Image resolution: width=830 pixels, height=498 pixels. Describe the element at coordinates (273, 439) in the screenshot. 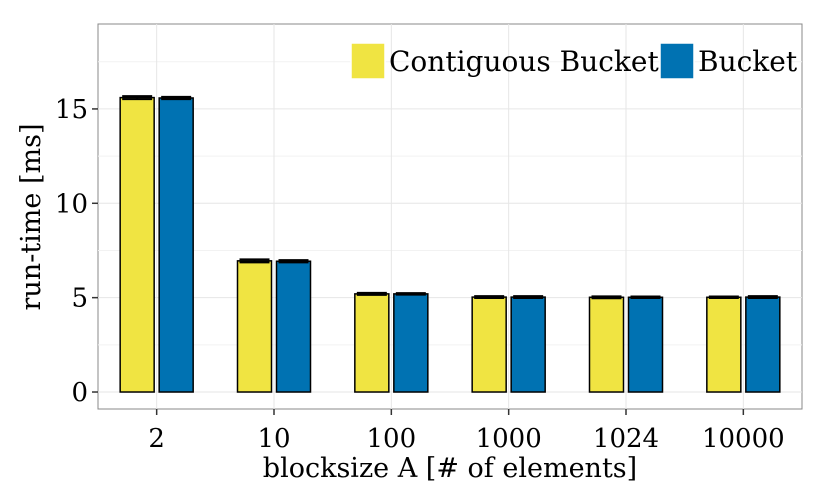

I see `x-tick-label: 10` at that location.